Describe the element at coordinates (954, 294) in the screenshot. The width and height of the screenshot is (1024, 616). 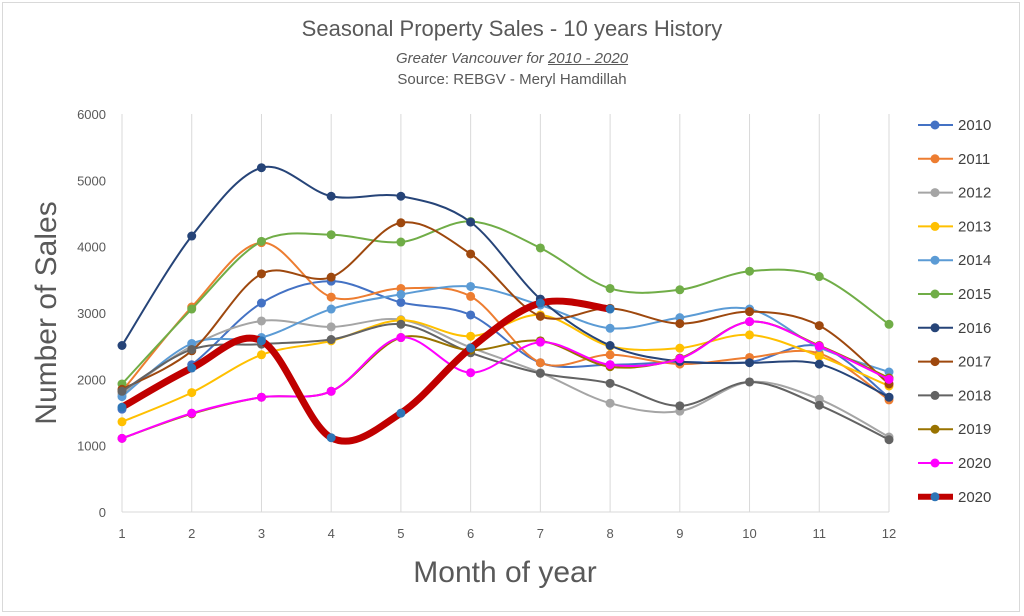
I see `legend-item-2015-5: 2015` at that location.